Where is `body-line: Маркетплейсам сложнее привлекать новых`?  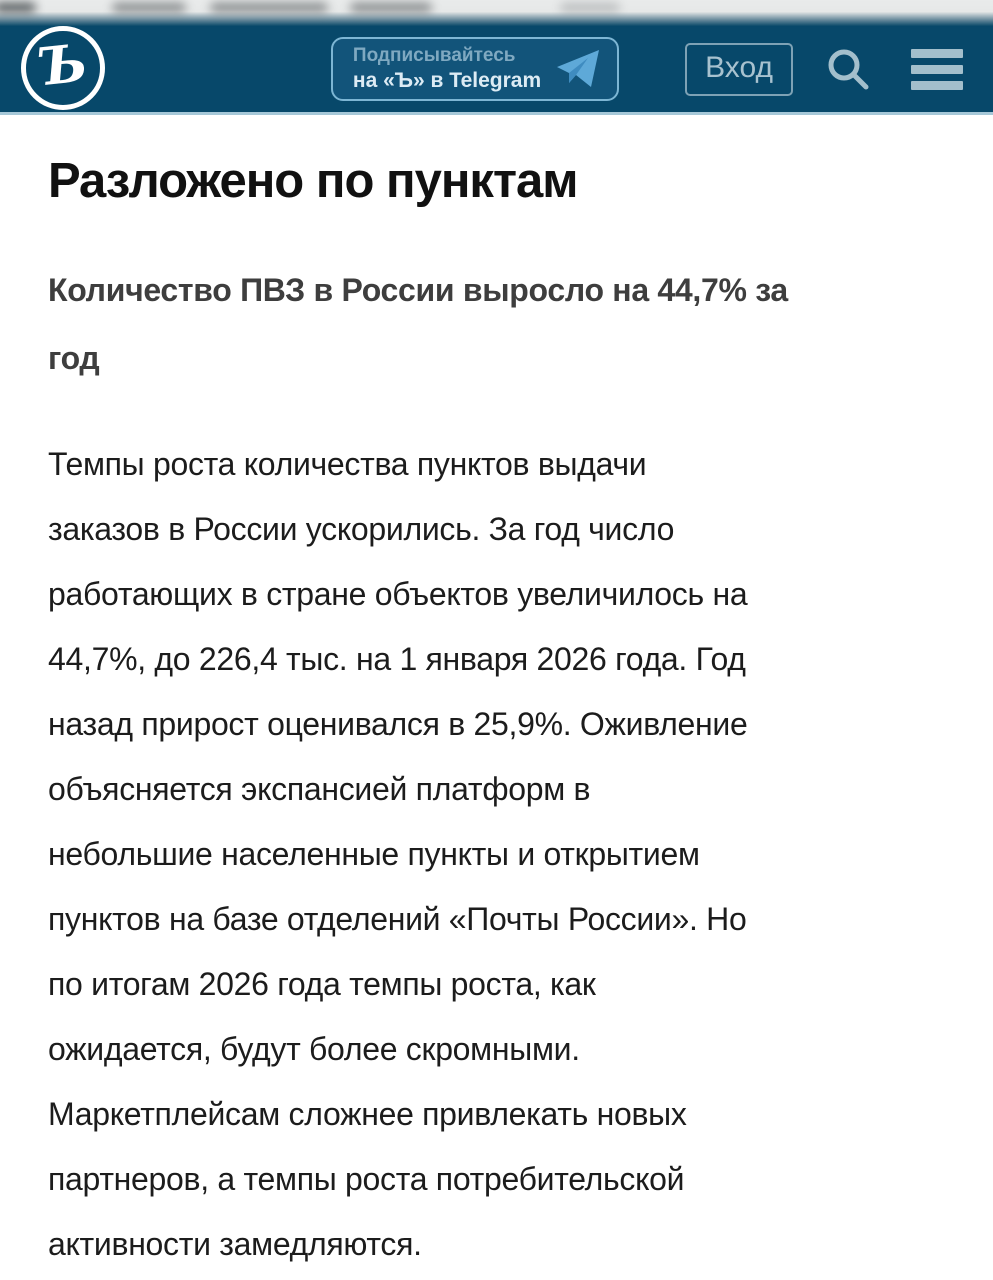 body-line: Маркетплейсам сложнее привлекать новых is located at coordinates (367, 1114).